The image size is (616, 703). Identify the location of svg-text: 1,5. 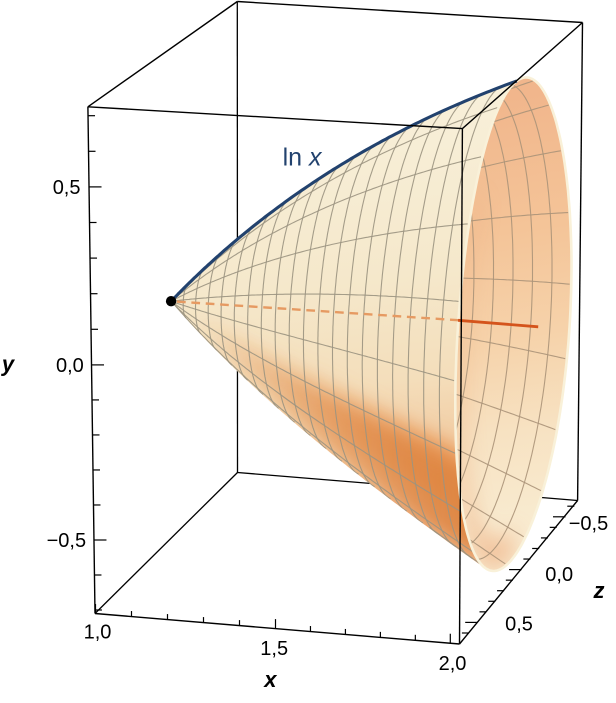
(274, 649).